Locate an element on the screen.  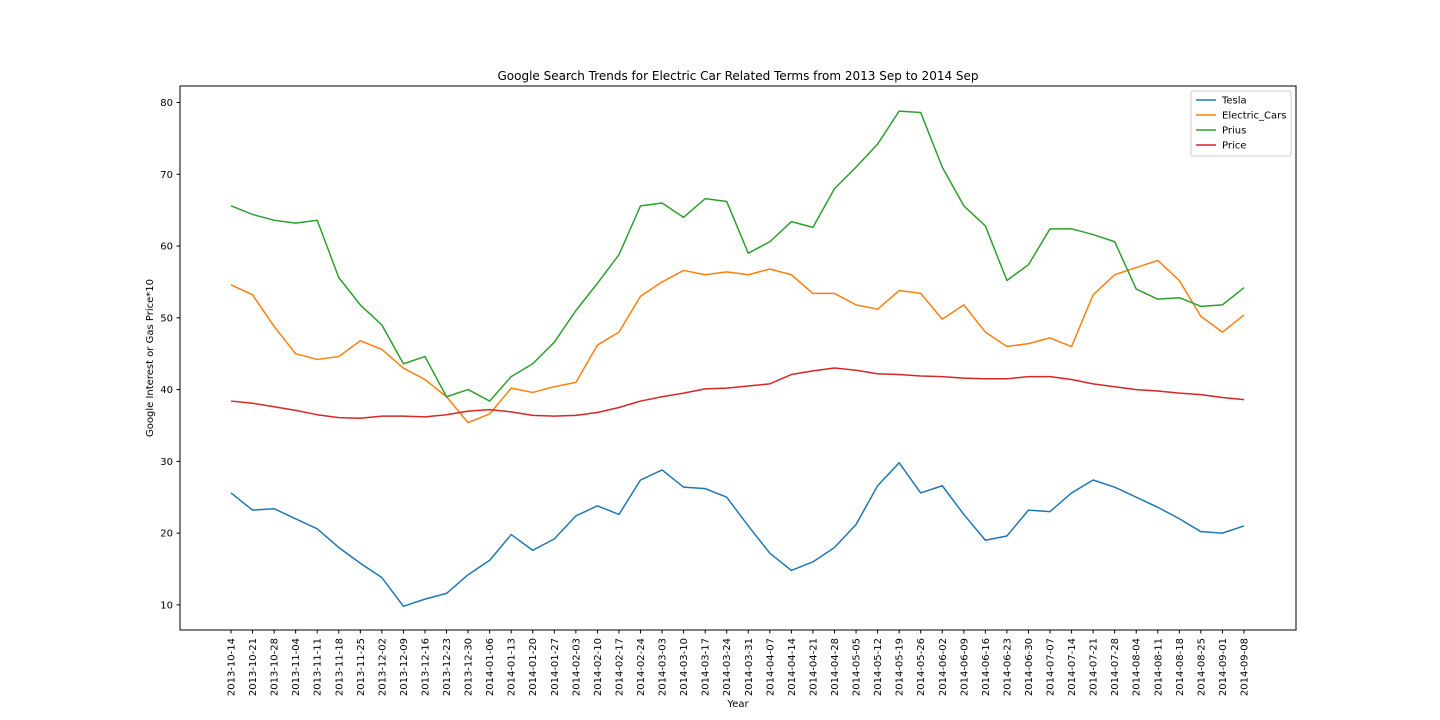
x-tick-label: 2013-12-02 is located at coordinates (382, 667).